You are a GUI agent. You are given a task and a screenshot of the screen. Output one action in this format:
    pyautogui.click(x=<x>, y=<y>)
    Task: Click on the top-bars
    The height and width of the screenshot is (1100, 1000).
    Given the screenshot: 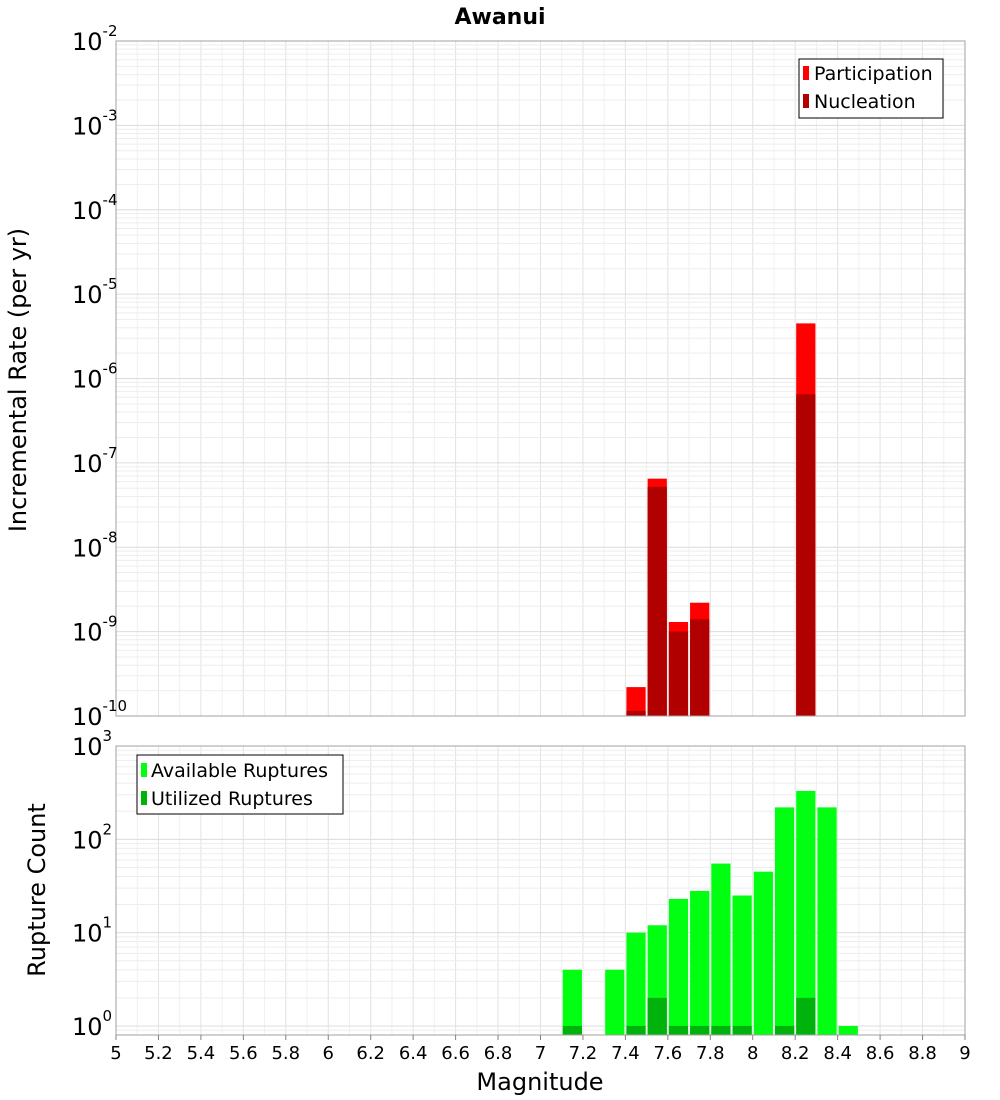 What is the action you would take?
    pyautogui.click(x=721, y=519)
    